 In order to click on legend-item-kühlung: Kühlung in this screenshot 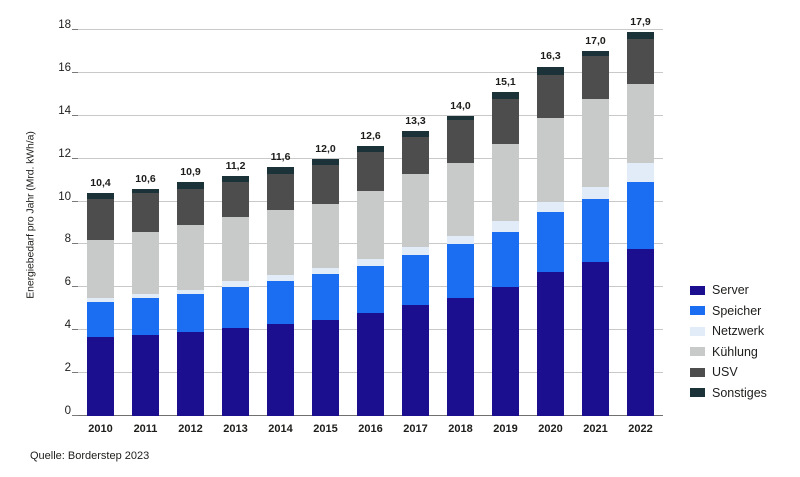, I will do `click(728, 352)`.